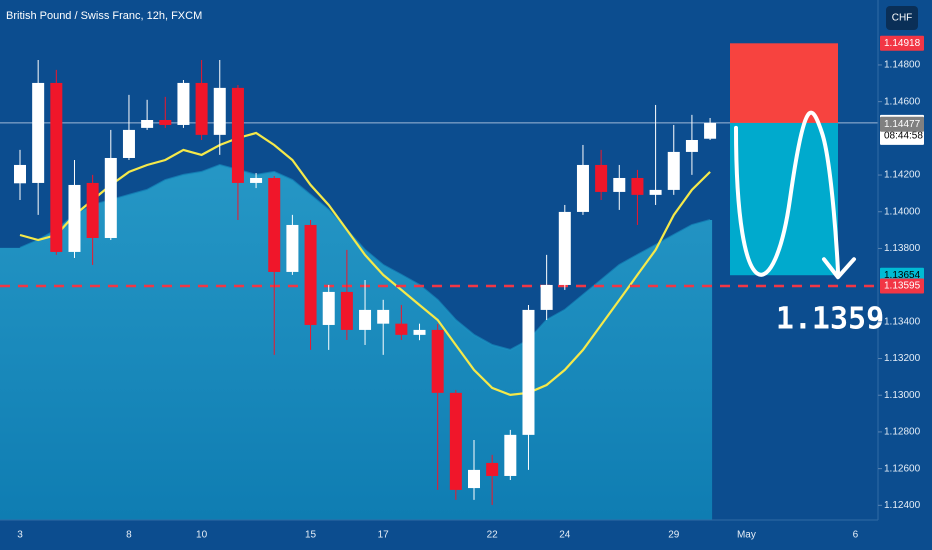 Image resolution: width=932 pixels, height=550 pixels. What do you see at coordinates (902, 358) in the screenshot?
I see `y-tick-label: 1.13200` at bounding box center [902, 358].